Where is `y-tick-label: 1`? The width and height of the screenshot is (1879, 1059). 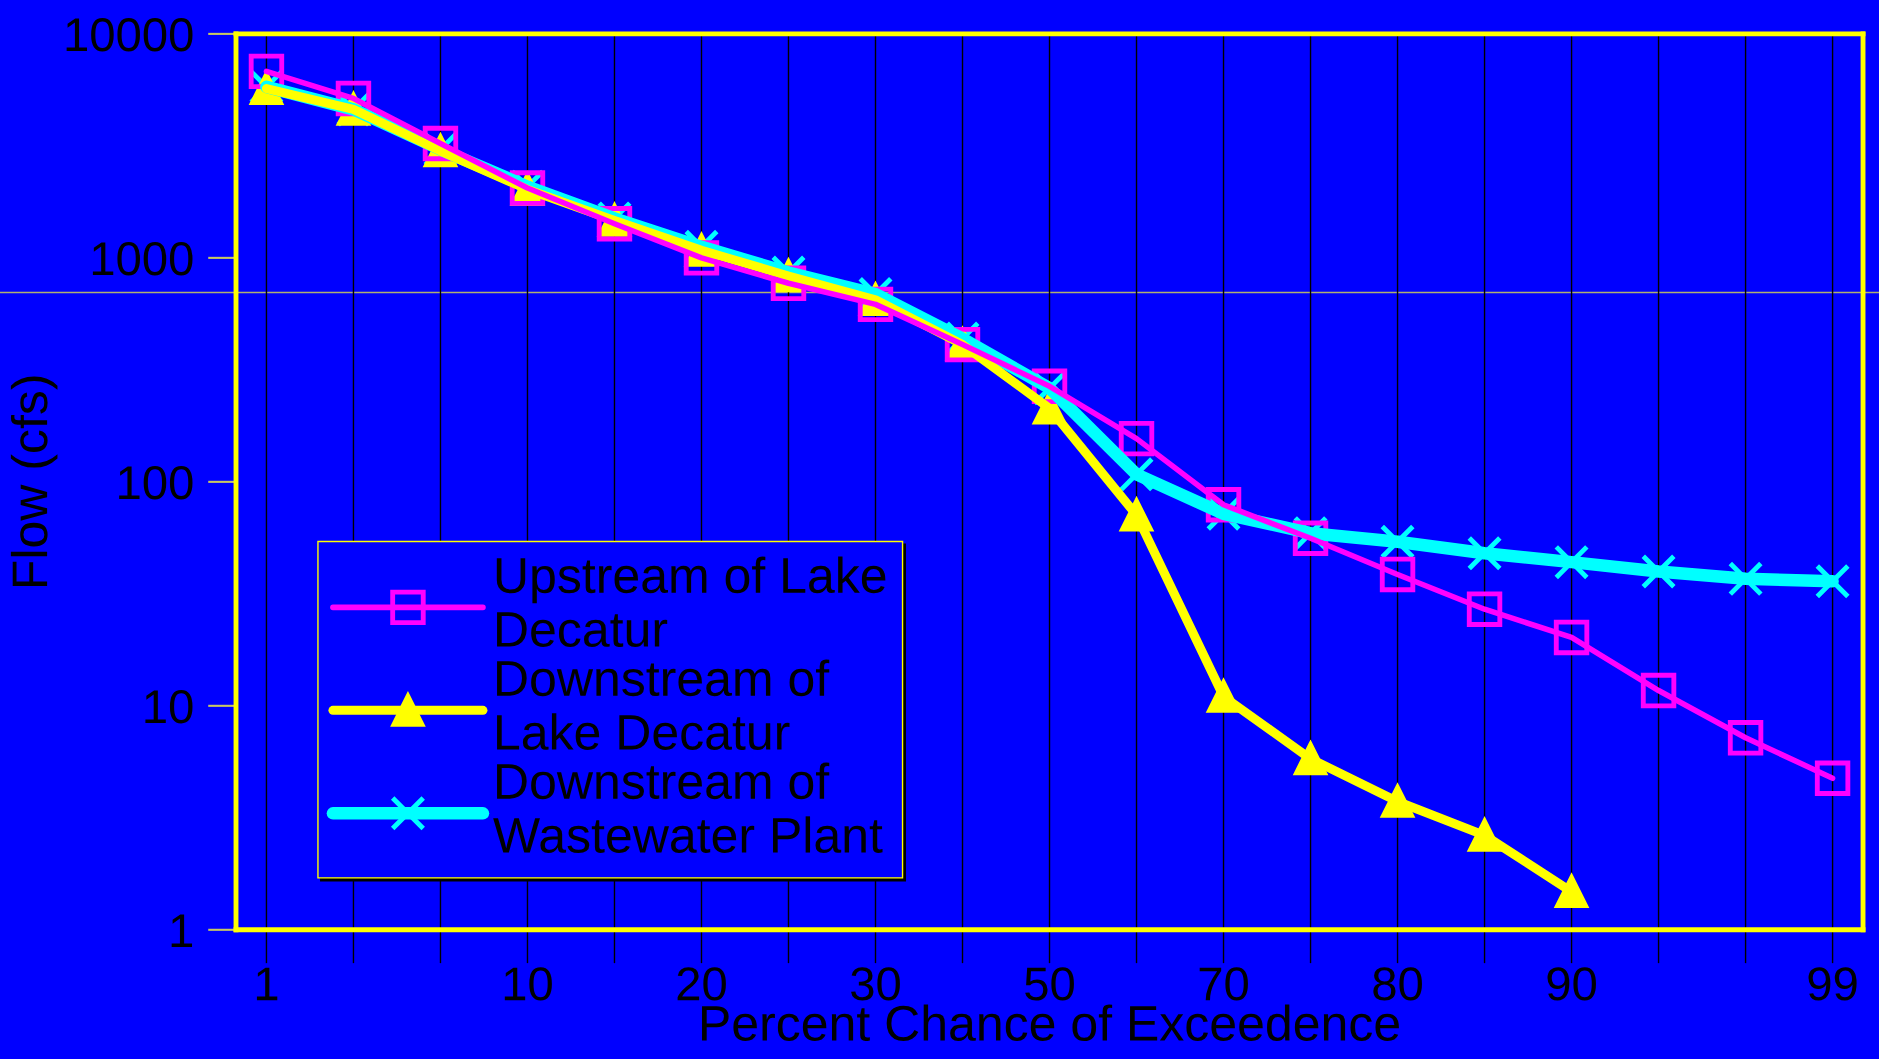 y-tick-label: 1 is located at coordinates (182, 930).